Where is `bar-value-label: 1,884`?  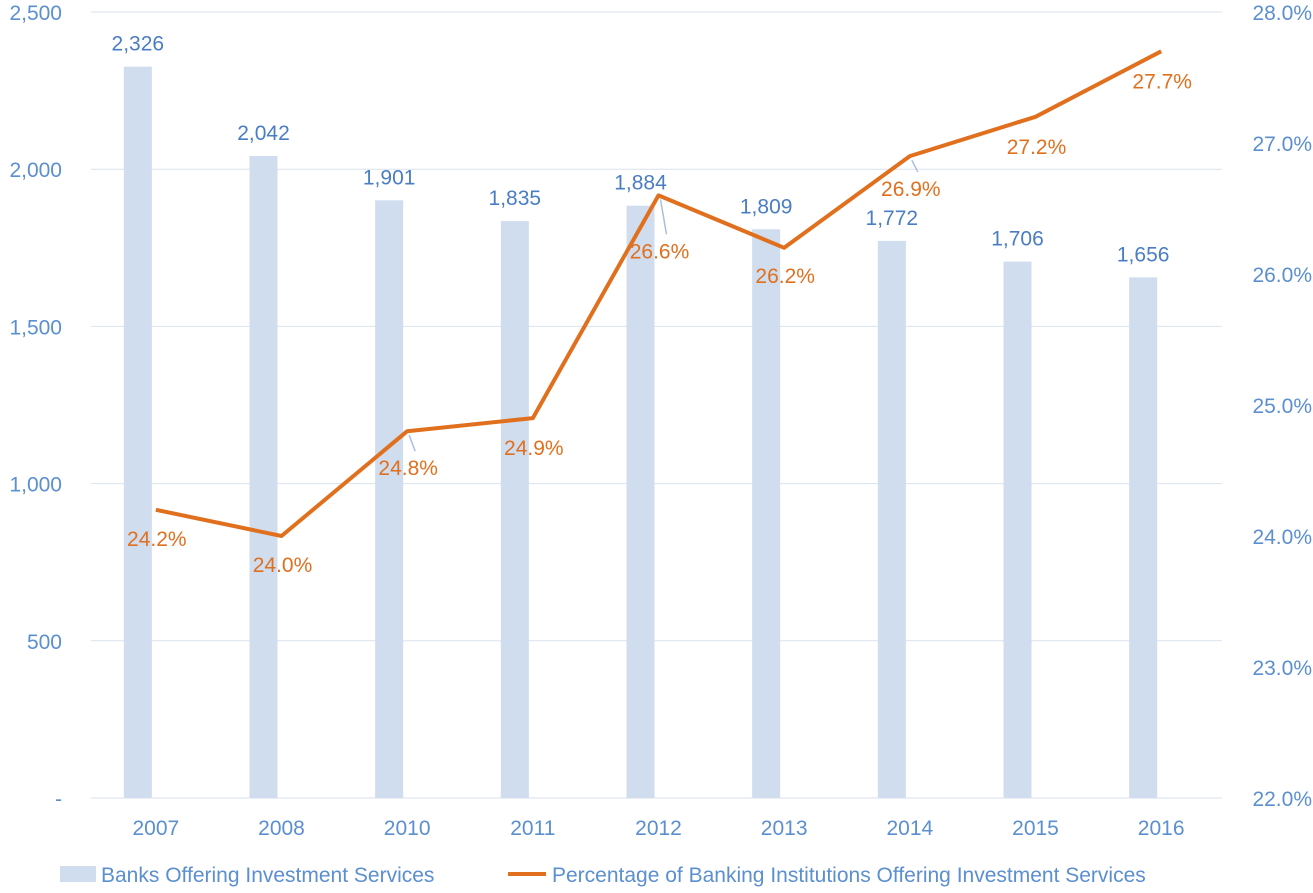
bar-value-label: 1,884 is located at coordinates (640, 183).